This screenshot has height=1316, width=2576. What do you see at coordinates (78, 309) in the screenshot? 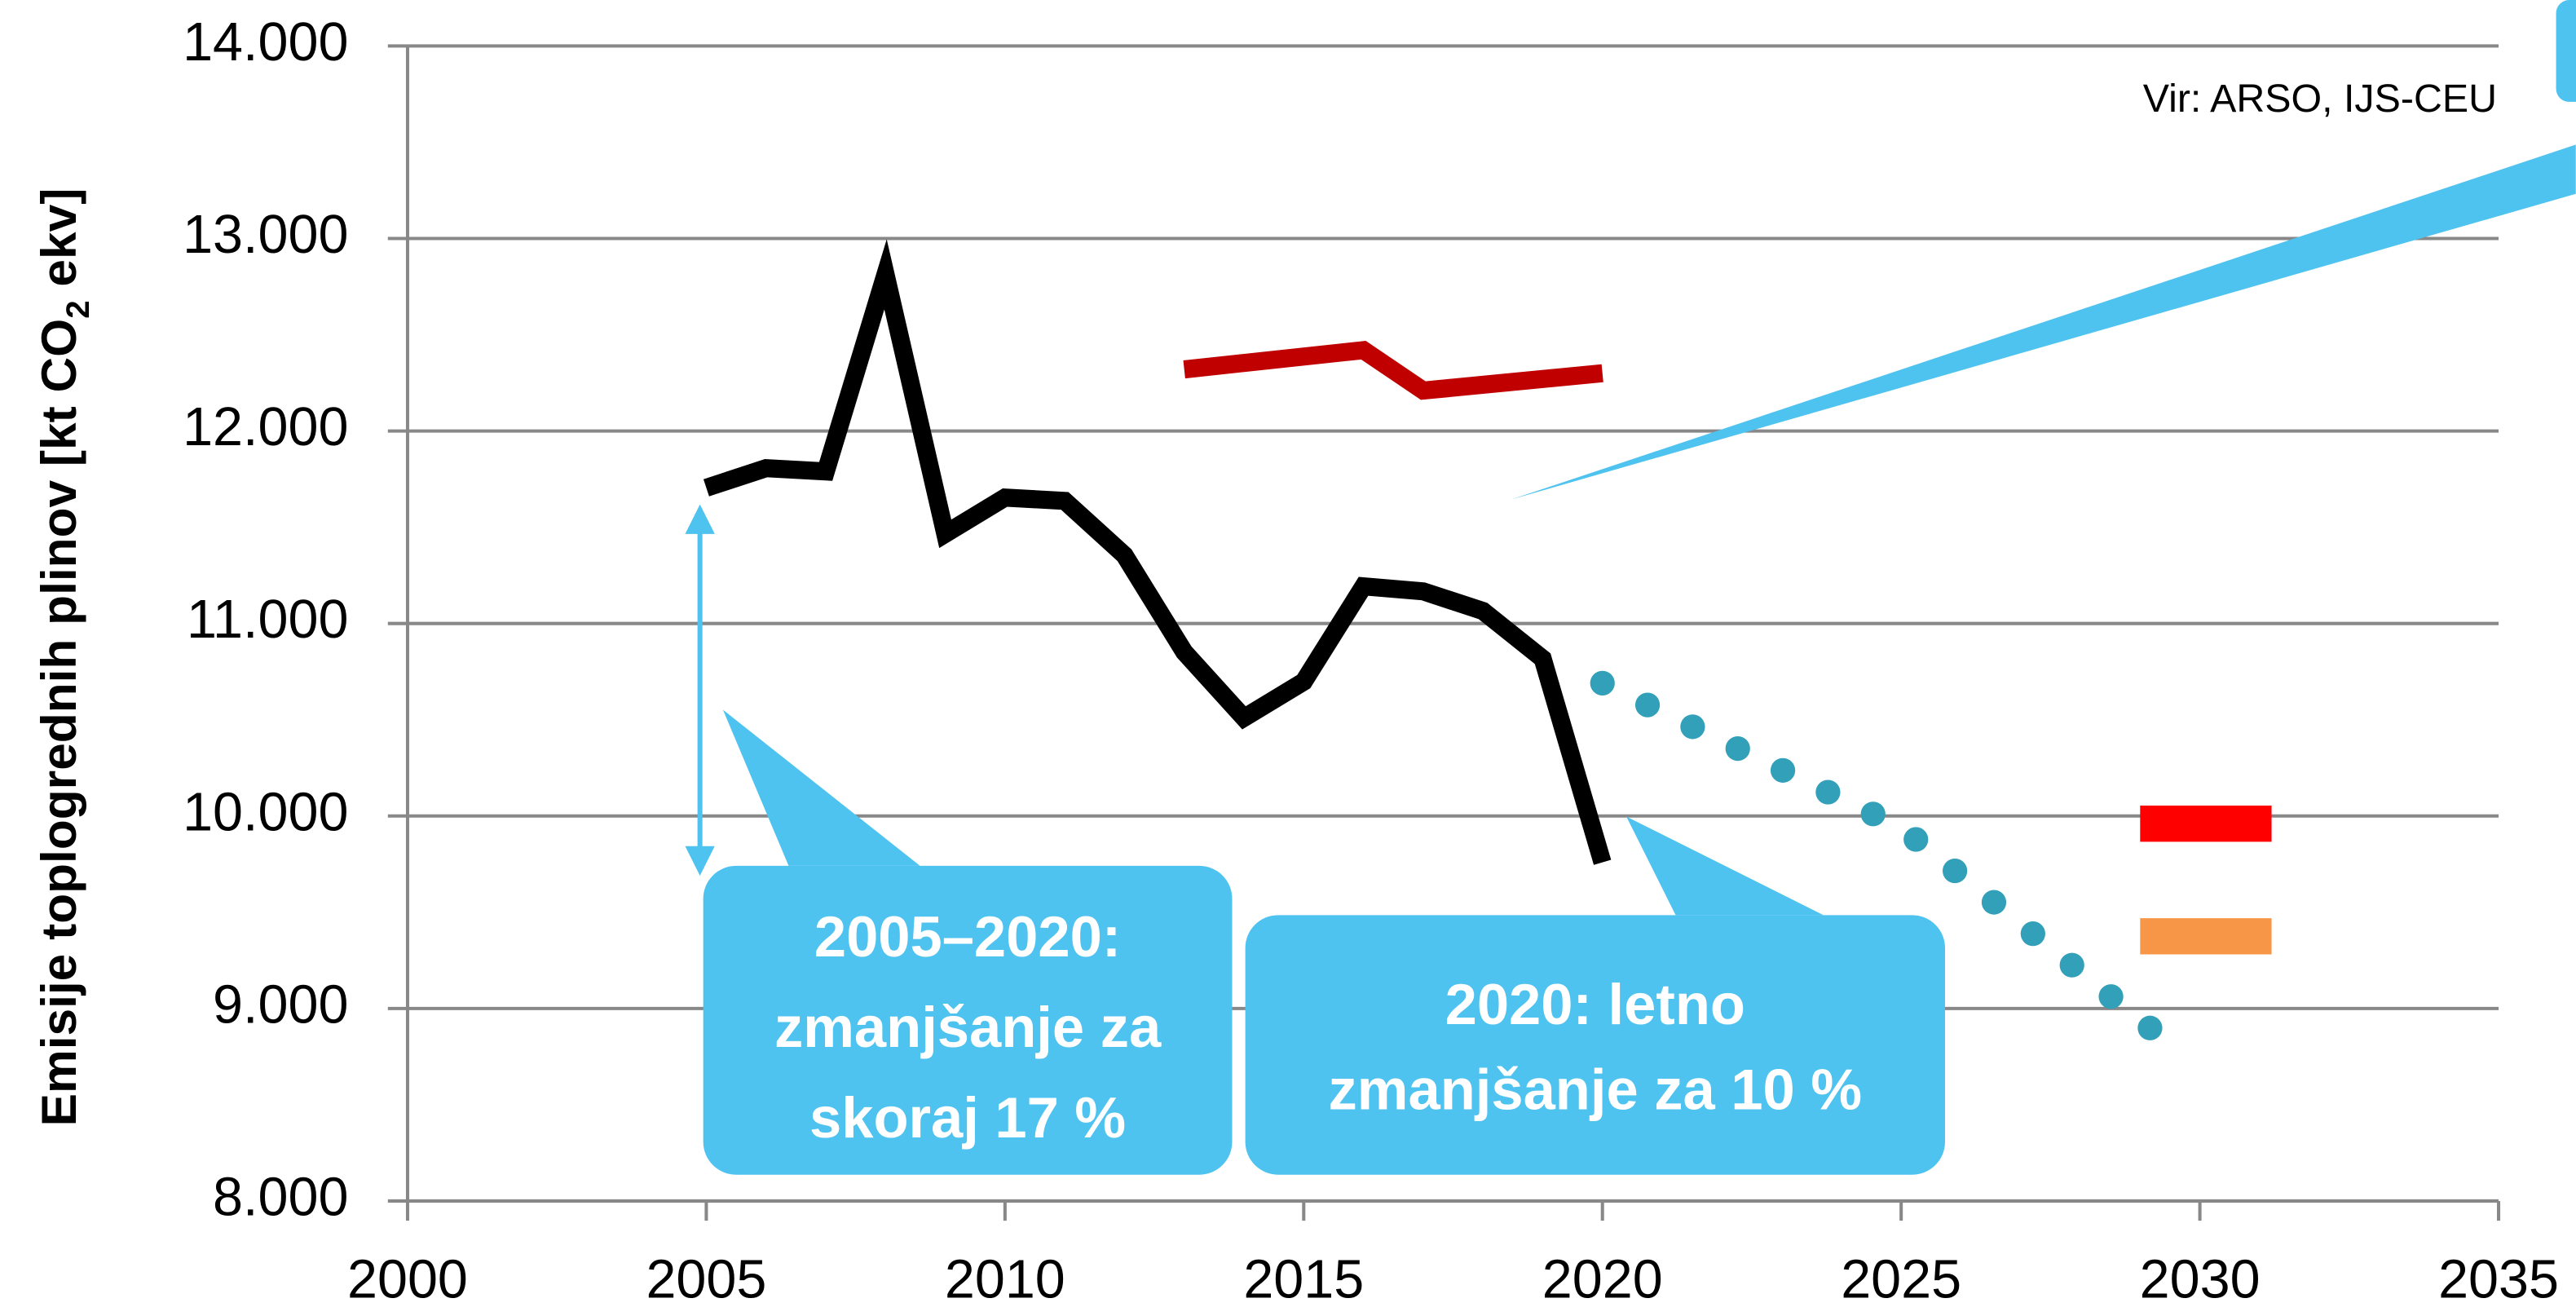
I see `y-label-sub: 2` at bounding box center [78, 309].